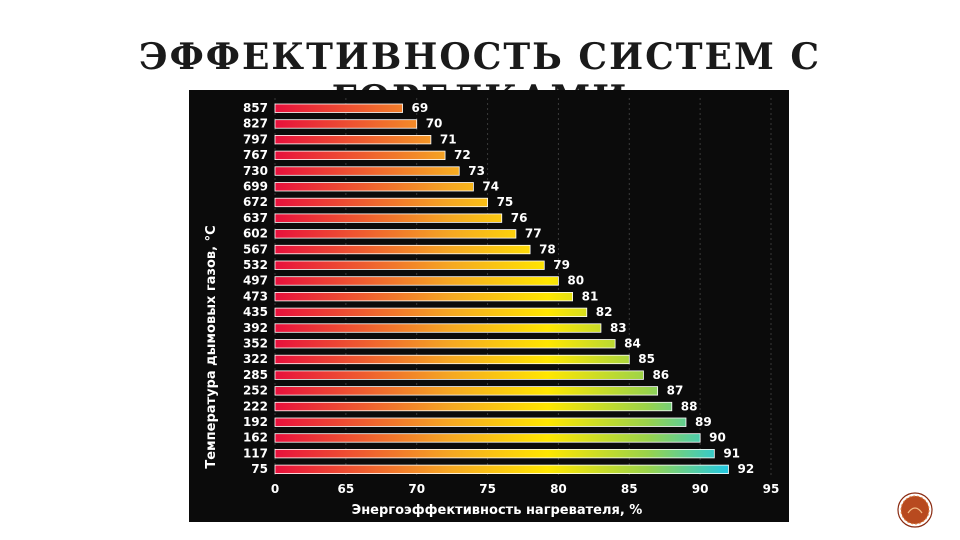  I want to click on bar-value-label: 90, so click(717, 438).